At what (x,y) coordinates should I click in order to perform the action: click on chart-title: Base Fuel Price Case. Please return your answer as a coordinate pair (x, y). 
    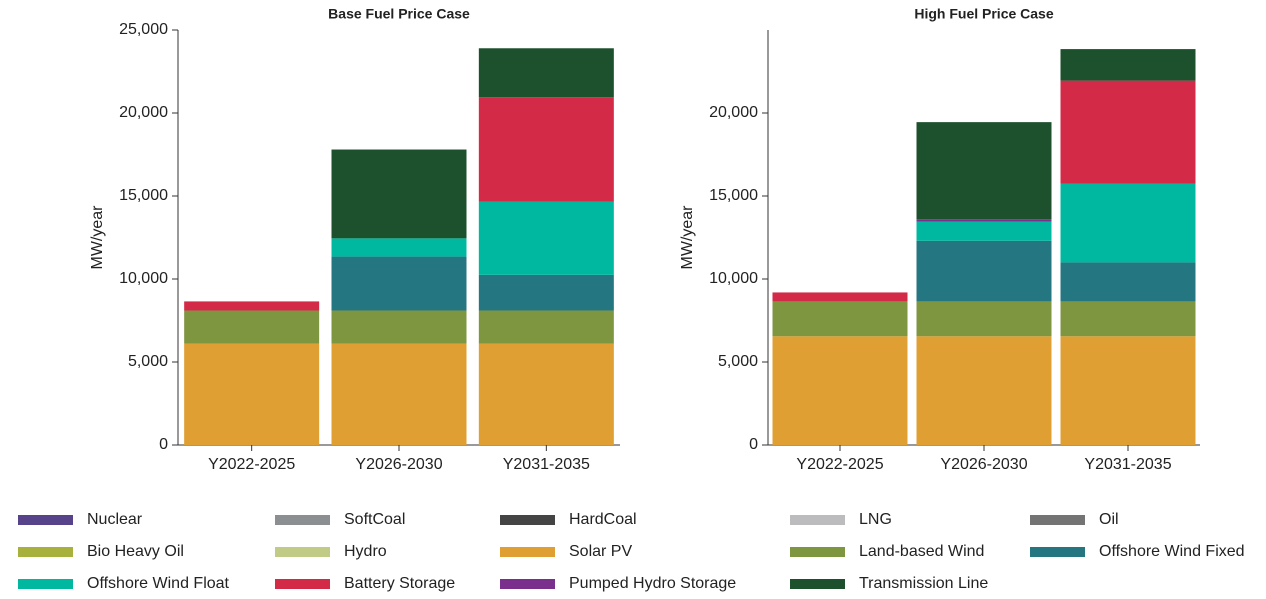
    Looking at the image, I should click on (399, 14).